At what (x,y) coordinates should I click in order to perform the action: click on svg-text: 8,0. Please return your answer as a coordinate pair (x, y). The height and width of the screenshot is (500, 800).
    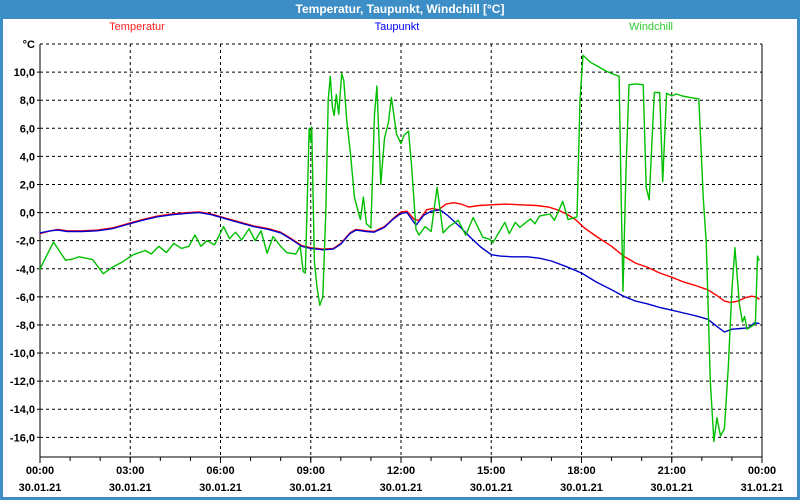
    Looking at the image, I should click on (27, 101).